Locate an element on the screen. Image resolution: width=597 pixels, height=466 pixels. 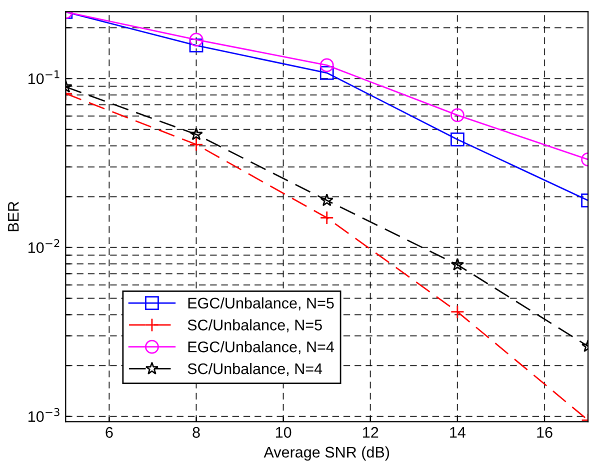
x-tick-label: 10 is located at coordinates (284, 432).